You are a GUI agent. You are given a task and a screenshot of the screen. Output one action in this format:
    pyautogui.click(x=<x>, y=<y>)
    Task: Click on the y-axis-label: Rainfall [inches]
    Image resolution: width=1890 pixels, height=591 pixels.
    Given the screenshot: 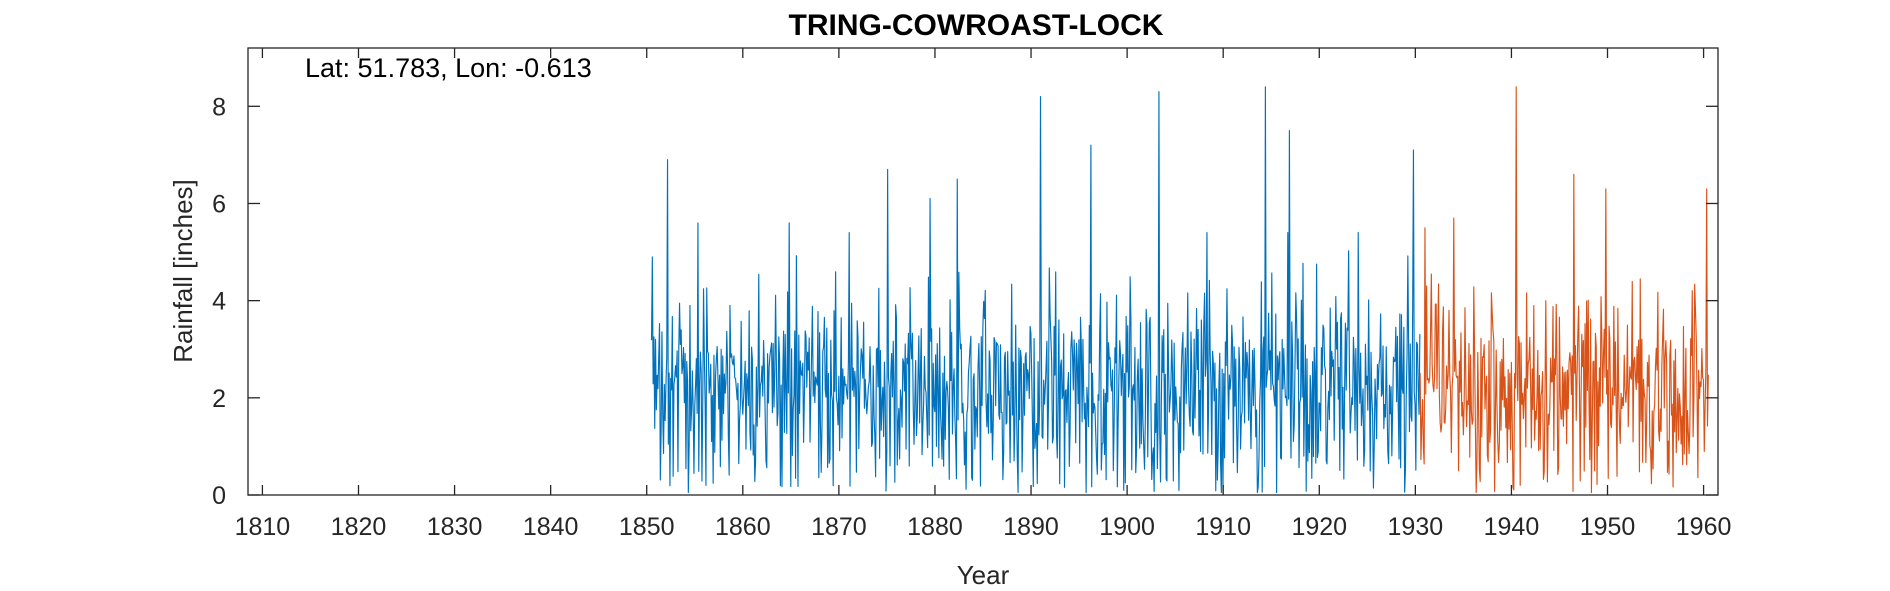 What is the action you would take?
    pyautogui.click(x=183, y=271)
    